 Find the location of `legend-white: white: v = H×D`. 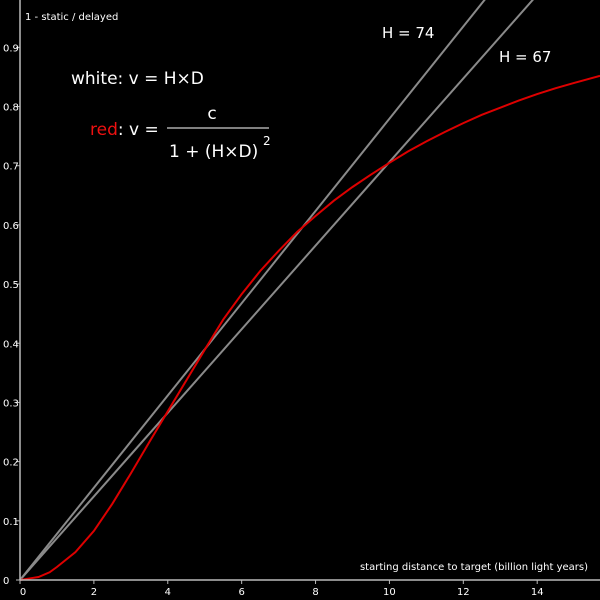

legend-white: white: v = H×D is located at coordinates (137, 79).